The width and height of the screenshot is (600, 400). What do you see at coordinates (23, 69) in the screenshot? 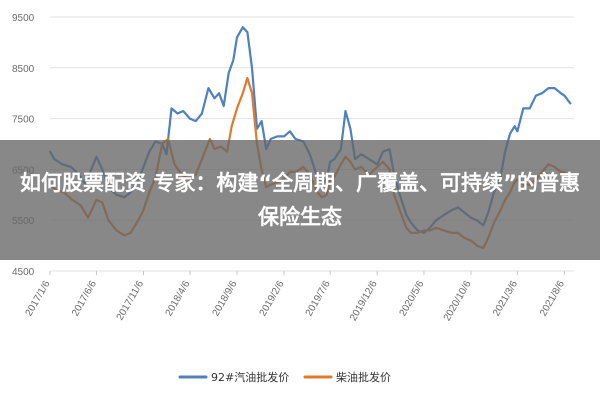
I see `y-tick-label: 8500` at bounding box center [23, 69].